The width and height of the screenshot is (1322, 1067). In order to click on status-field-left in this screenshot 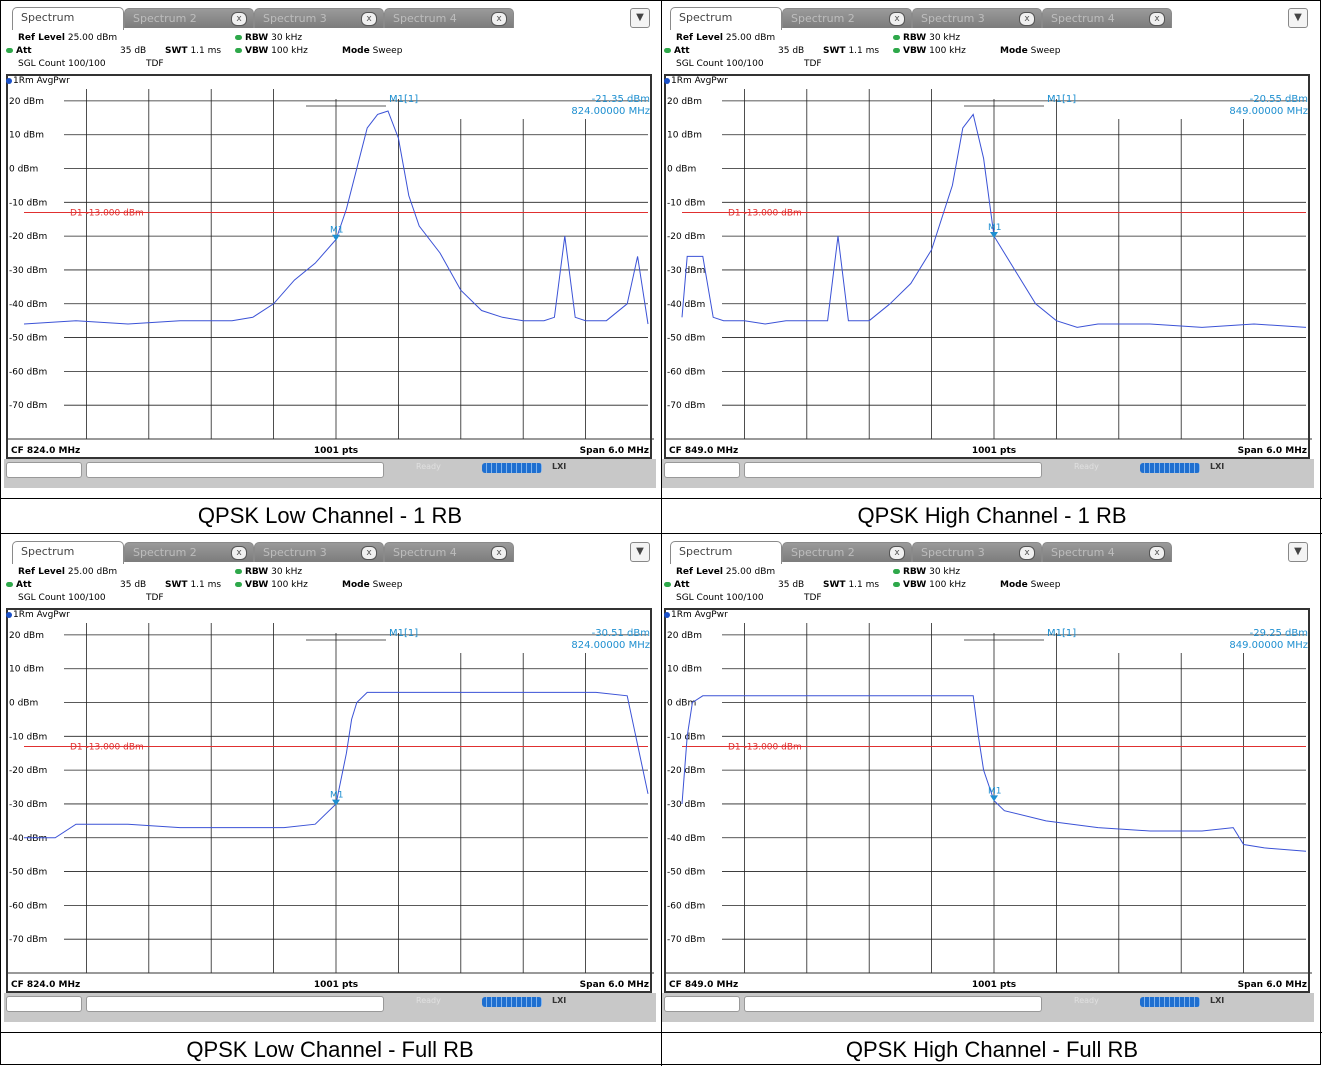, I will do `click(44, 1004)`.